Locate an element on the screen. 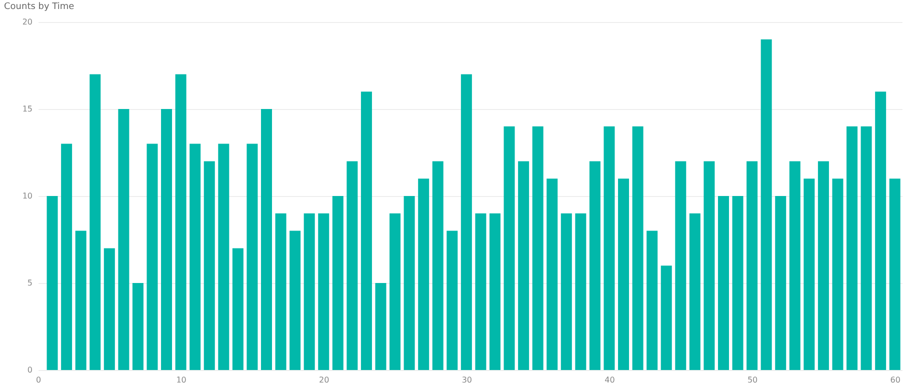 Image resolution: width=923 pixels, height=388 pixels. x-tick-label: 30 is located at coordinates (467, 380).